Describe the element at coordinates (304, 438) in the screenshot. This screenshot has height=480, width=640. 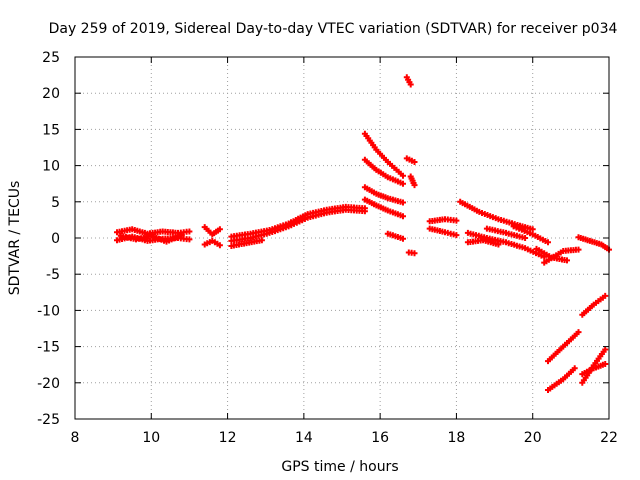
I see `x-tick-label: 14` at that location.